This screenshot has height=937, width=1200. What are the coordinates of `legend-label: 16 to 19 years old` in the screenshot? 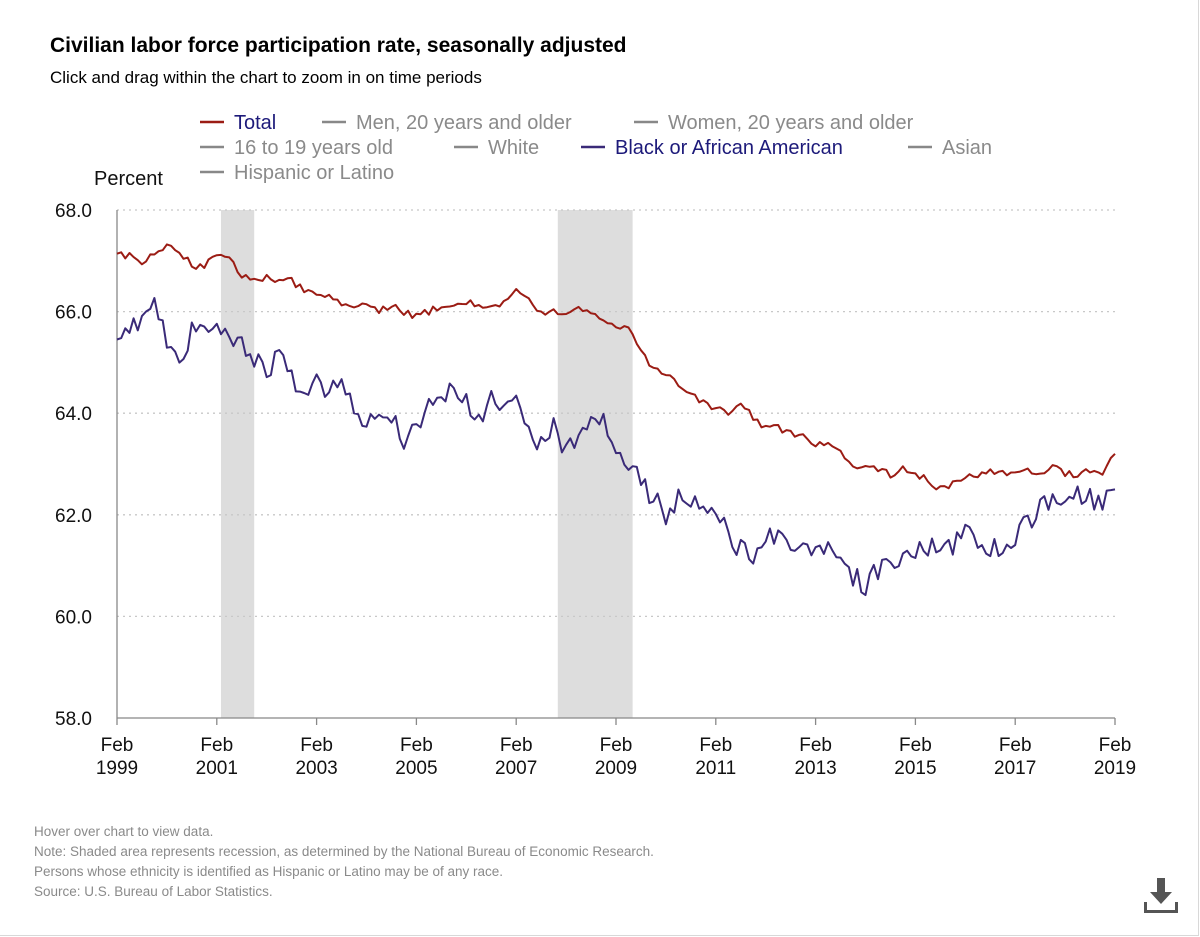 It's located at (313, 148).